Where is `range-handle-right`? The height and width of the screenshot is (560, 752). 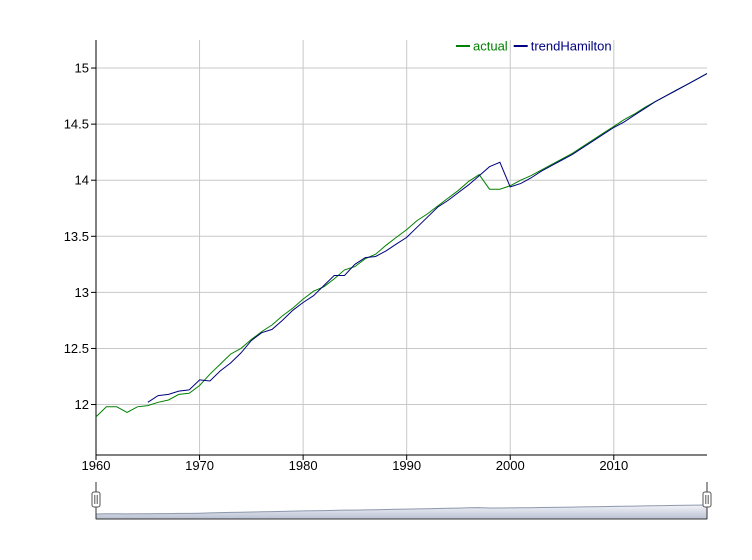
range-handle-right is located at coordinates (707, 499).